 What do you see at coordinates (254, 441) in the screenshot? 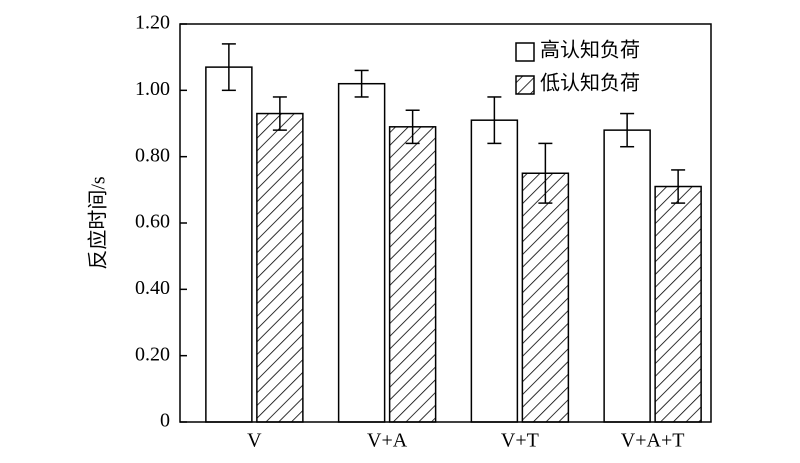
I see `x-tick-label: V` at bounding box center [254, 441].